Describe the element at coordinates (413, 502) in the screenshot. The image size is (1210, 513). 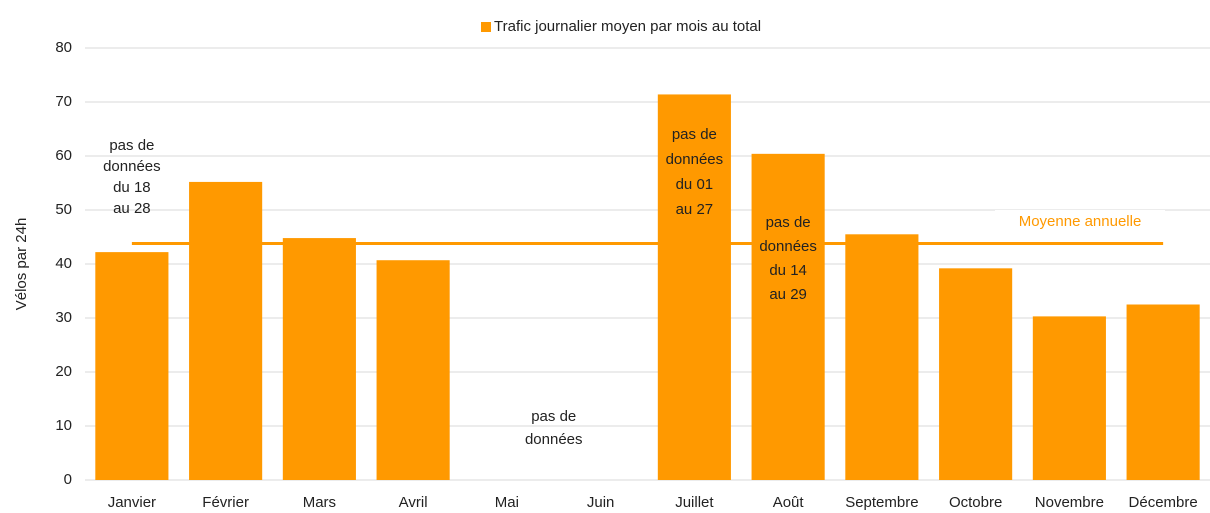
I see `x-tick-label: Avril` at that location.